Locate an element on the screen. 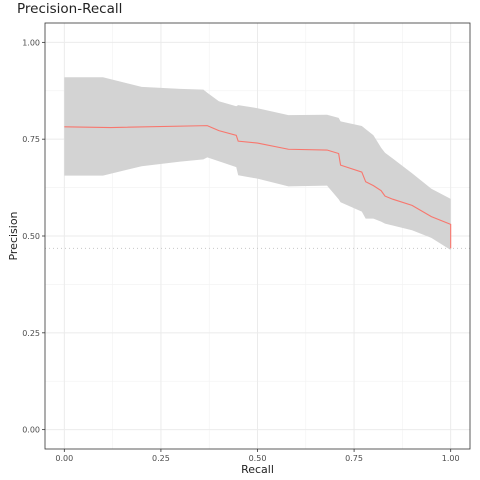 This screenshot has height=480, width=480. y-axis-title: Precision is located at coordinates (13, 235).